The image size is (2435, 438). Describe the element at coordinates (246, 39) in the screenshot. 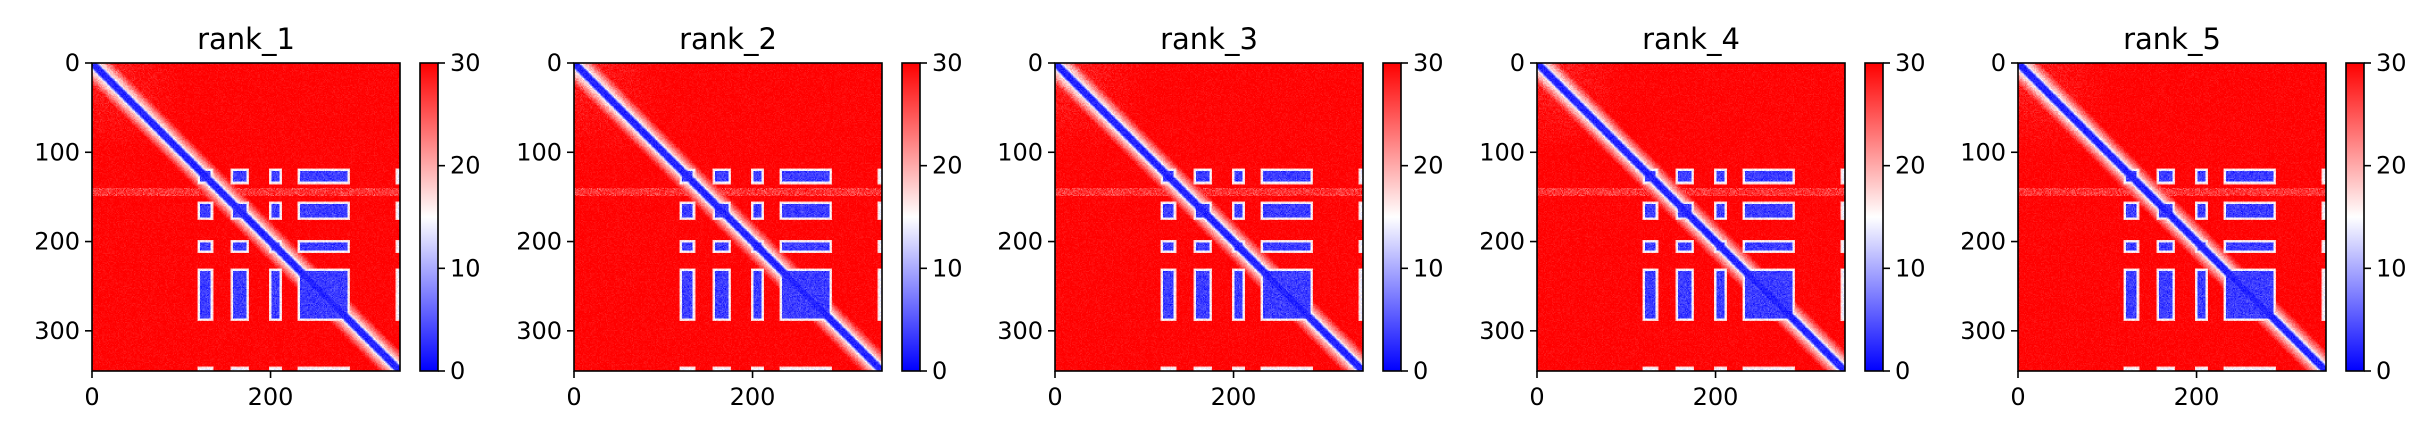

I see `chart-title: rank_1` at that location.